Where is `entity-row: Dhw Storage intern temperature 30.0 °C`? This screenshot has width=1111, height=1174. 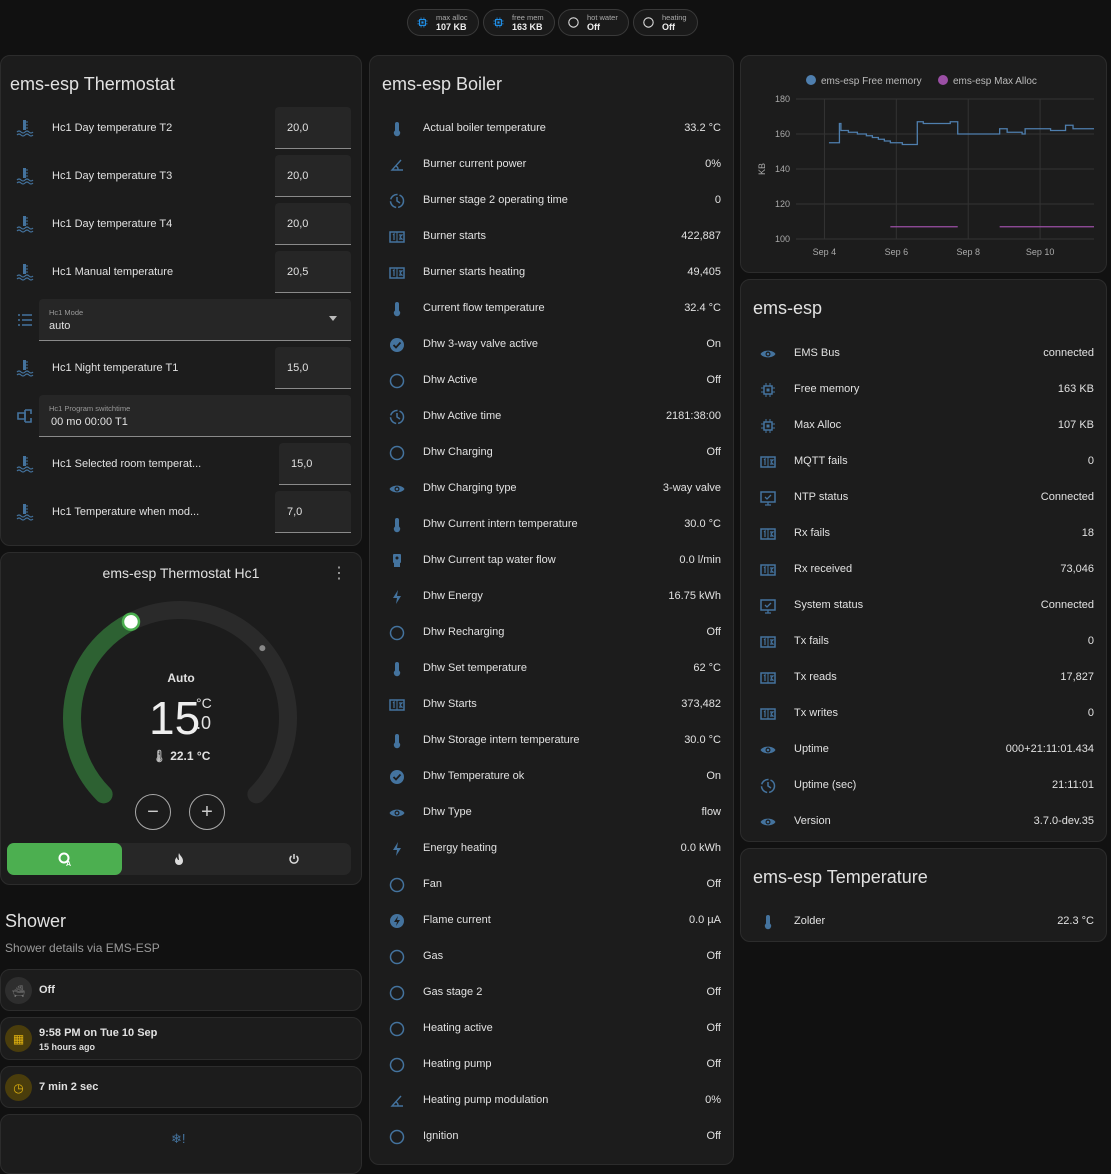
entity-row: Dhw Storage intern temperature 30.0 °C is located at coordinates (551, 742).